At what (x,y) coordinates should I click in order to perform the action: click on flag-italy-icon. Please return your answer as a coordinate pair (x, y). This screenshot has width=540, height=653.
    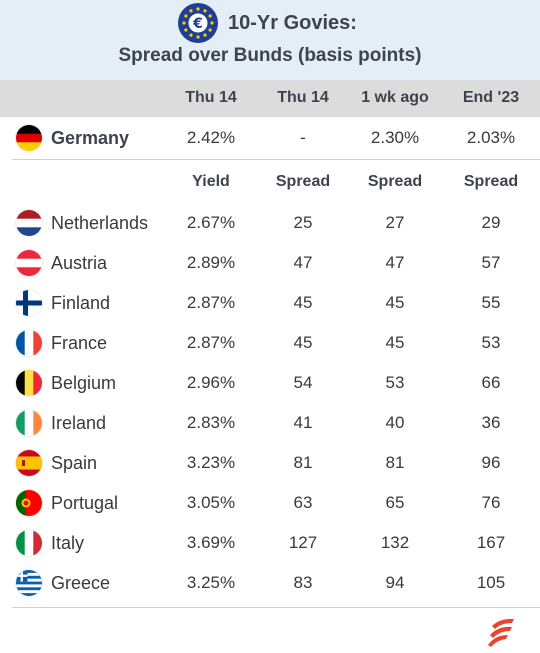
    Looking at the image, I should click on (29, 543).